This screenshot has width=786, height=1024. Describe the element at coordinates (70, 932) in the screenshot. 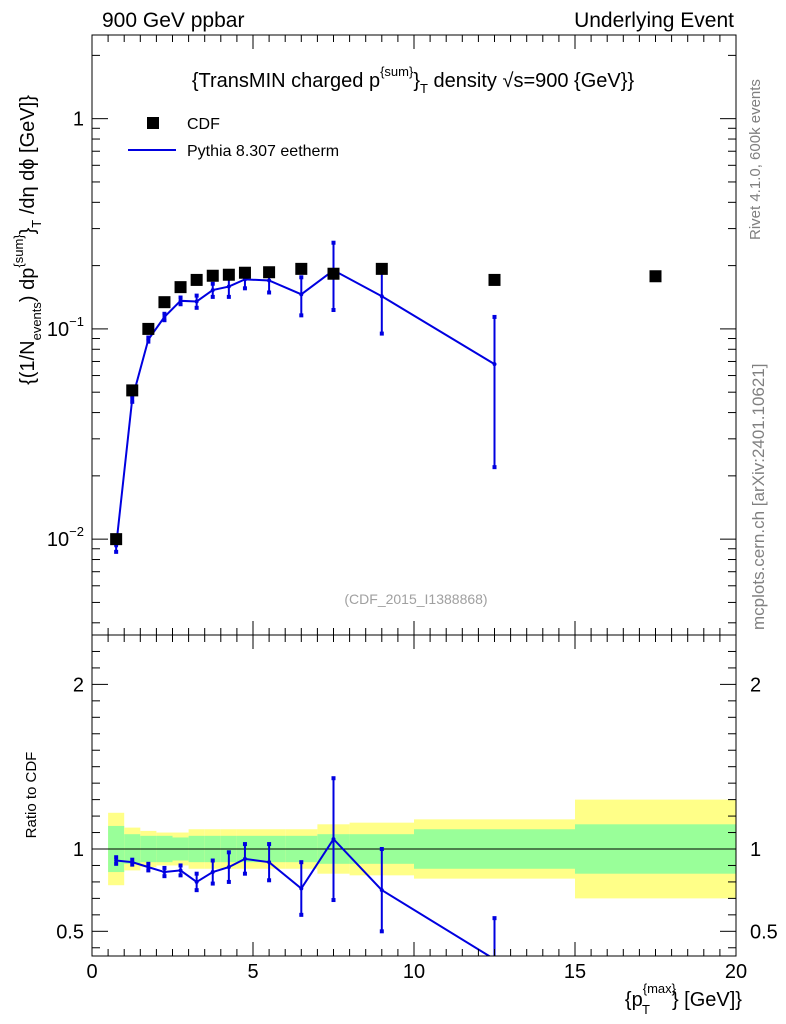

I see `ratio-y-tick-label: 0.5` at that location.